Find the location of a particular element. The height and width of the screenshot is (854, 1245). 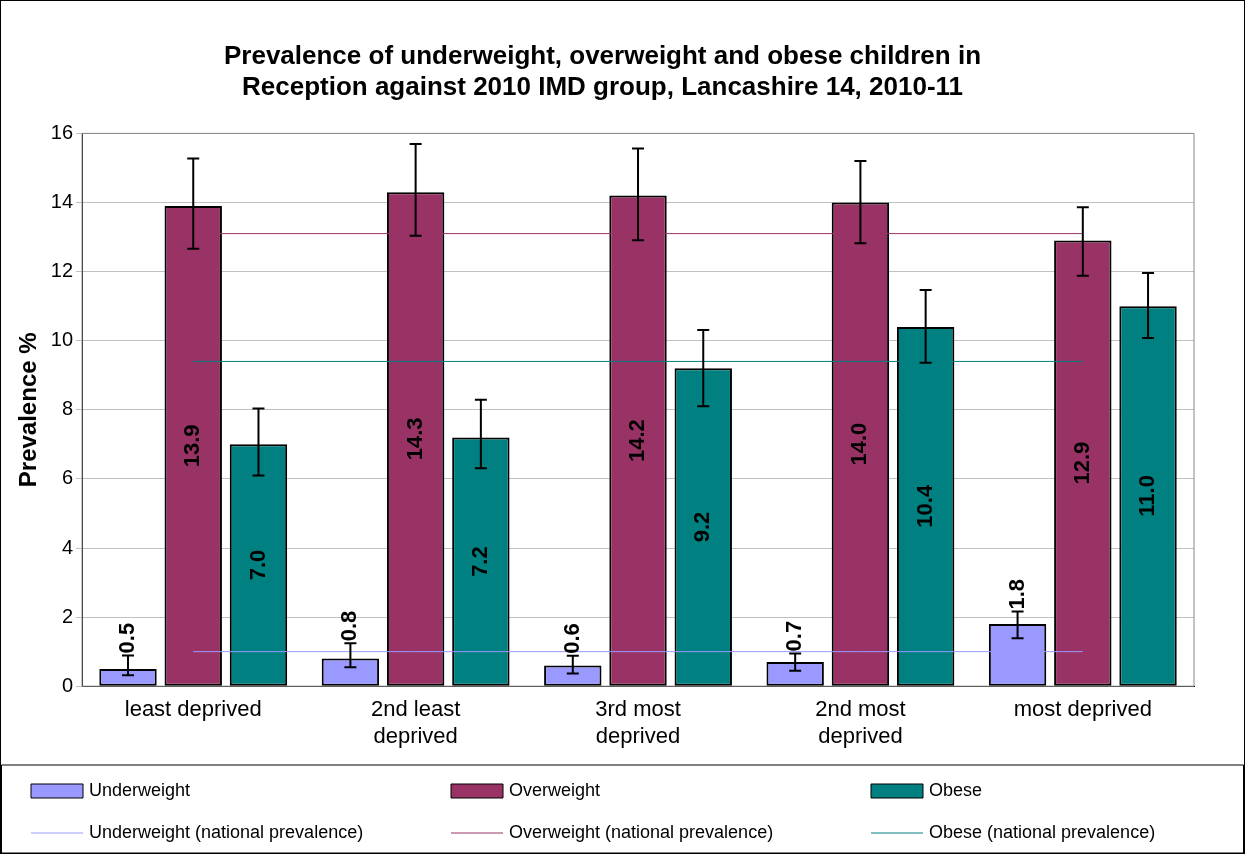

data-label: 10.4 is located at coordinates (924, 506).